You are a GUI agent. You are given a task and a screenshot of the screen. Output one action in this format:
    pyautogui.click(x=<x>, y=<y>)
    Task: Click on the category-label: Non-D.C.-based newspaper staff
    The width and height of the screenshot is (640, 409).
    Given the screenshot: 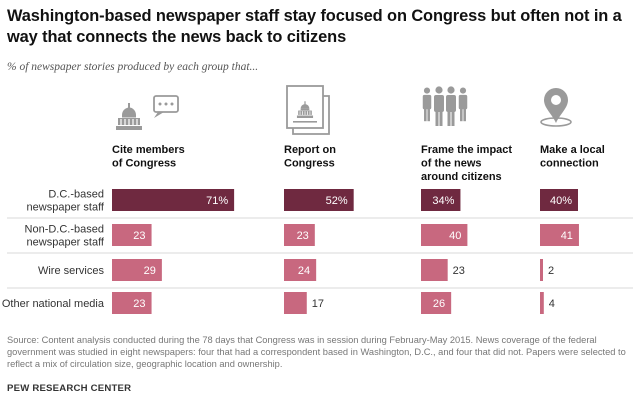 What is the action you would take?
    pyautogui.click(x=65, y=236)
    